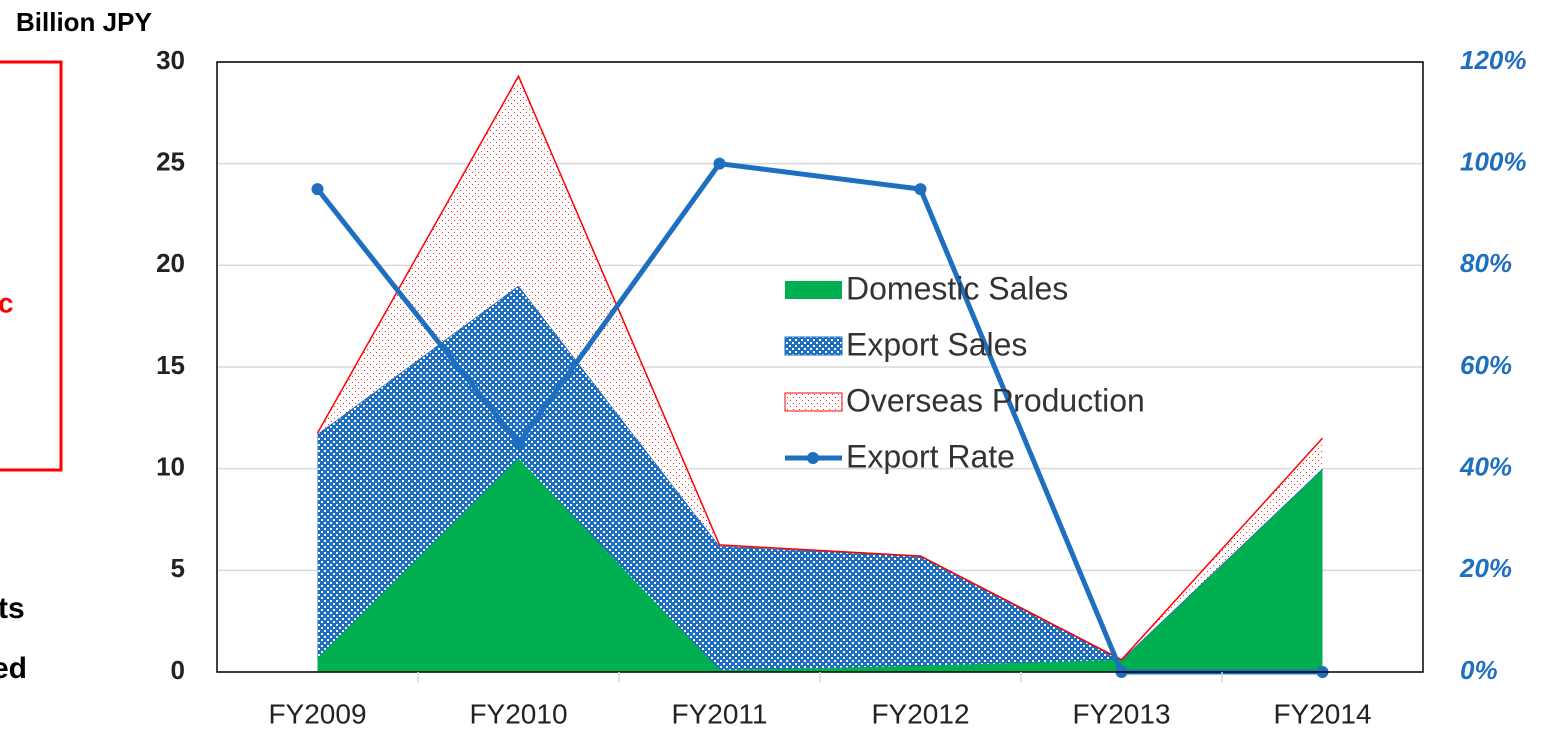 Image resolution: width=1553 pixels, height=734 pixels. I want to click on x-tick-label: FY2010, so click(518, 713).